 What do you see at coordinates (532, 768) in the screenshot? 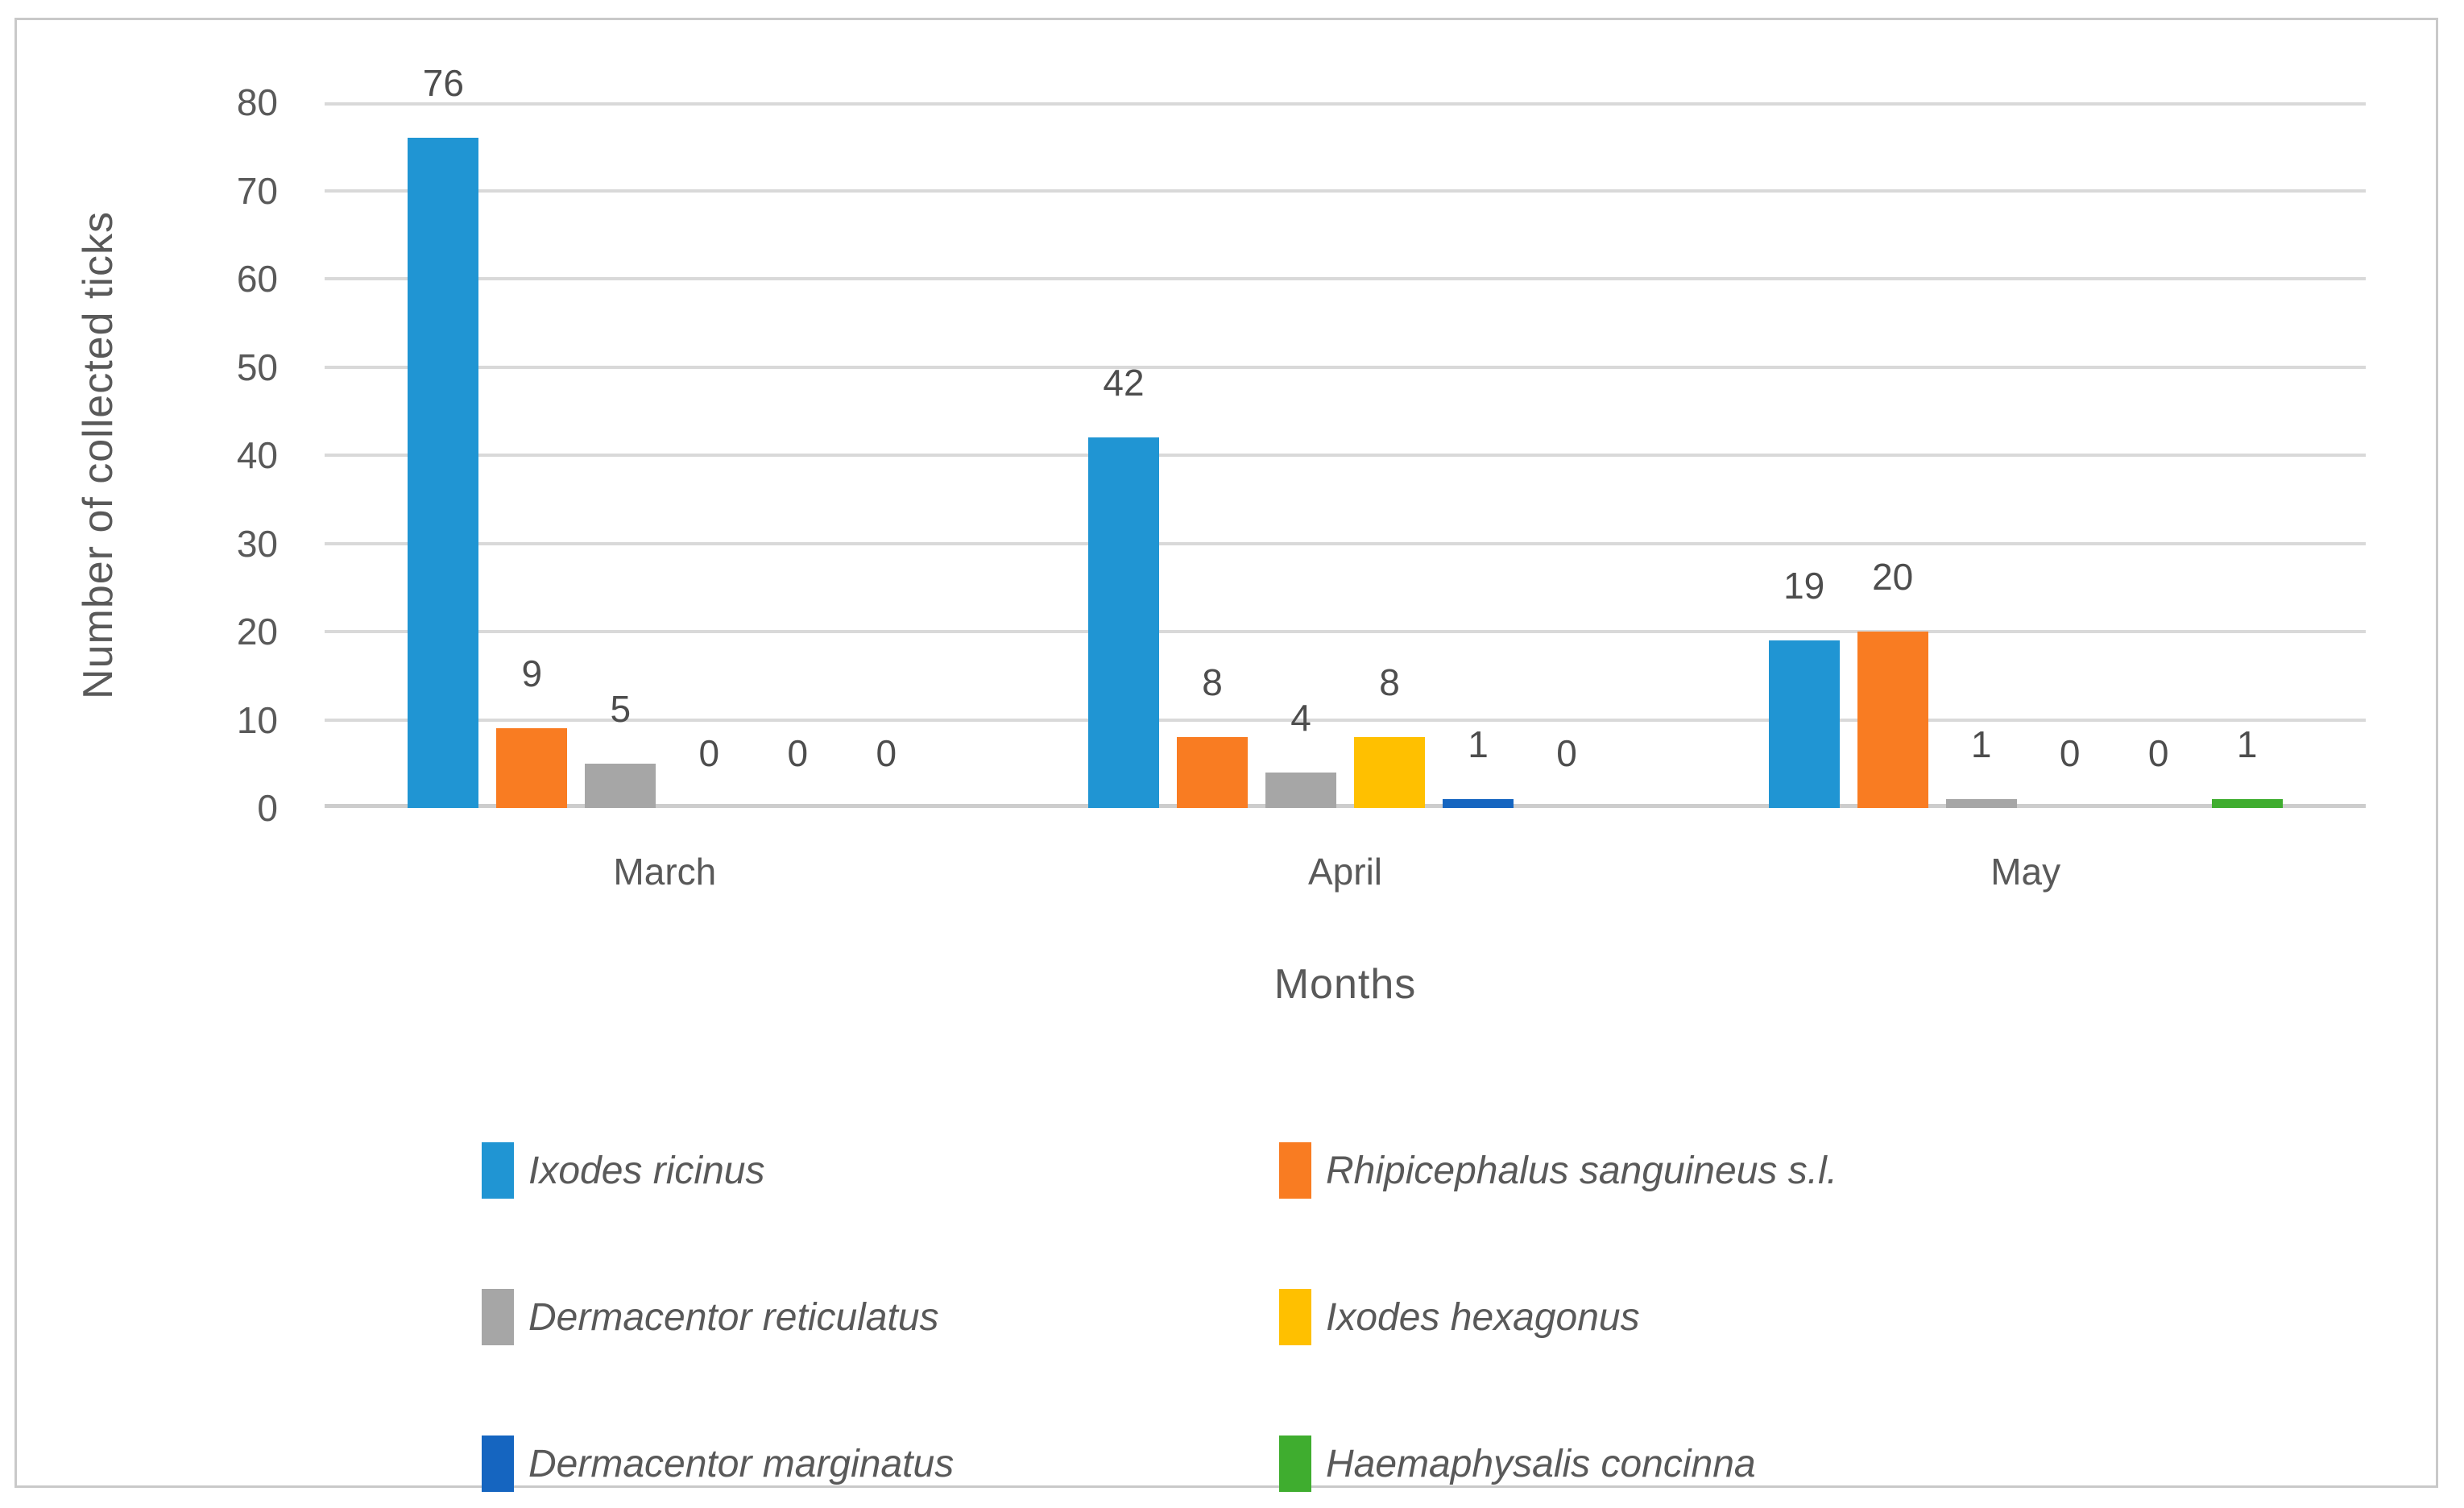
I see `bar-march-rhipicephalus-sanguineus` at bounding box center [532, 768].